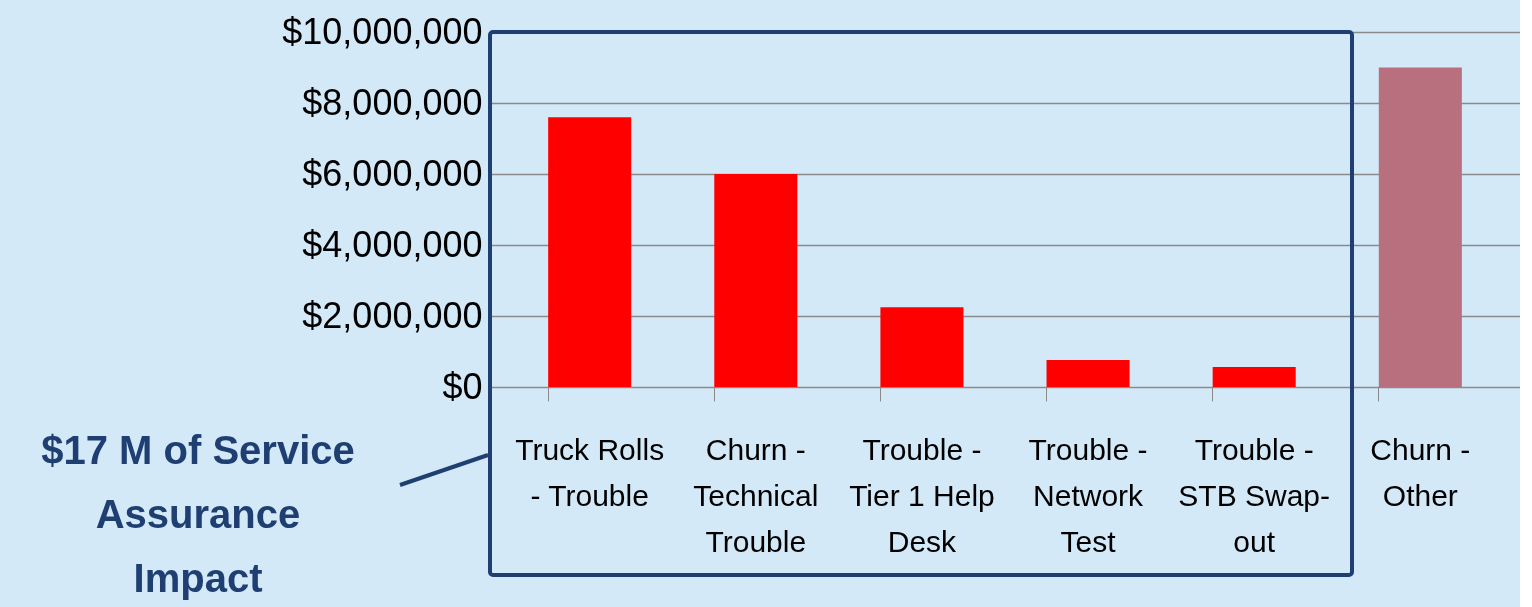 Image resolution: width=1532 pixels, height=607 pixels. Describe the element at coordinates (1088, 495) in the screenshot. I see `x-tick-label: Trouble - Network Test` at that location.